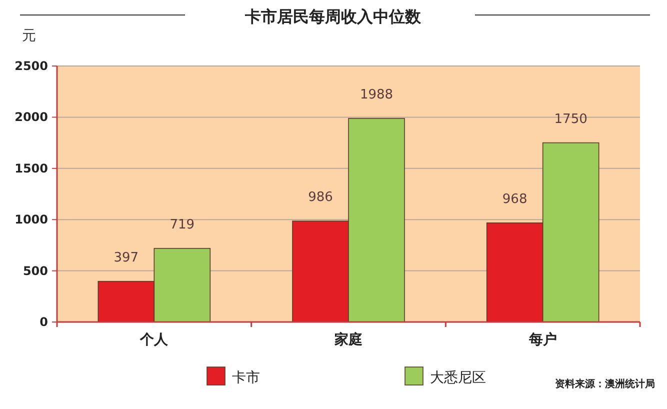 The height and width of the screenshot is (409, 667). What do you see at coordinates (31, 219) in the screenshot?
I see `y-tick-label: 1000` at bounding box center [31, 219].